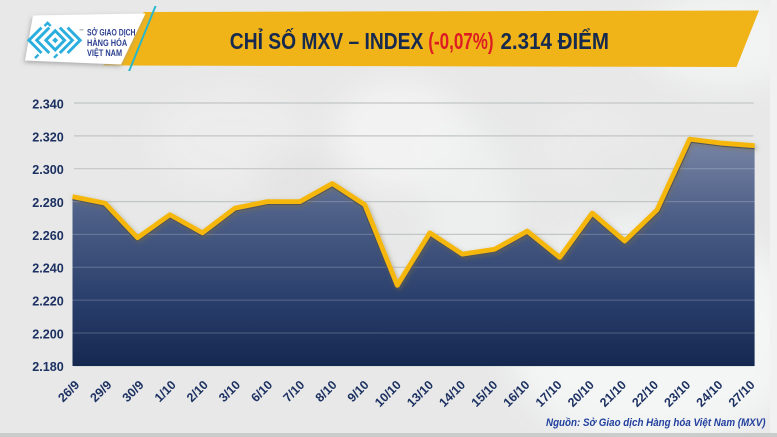  I want to click on svg-text: CHỈ SỐ MXV – INDEX, so click(327, 40).